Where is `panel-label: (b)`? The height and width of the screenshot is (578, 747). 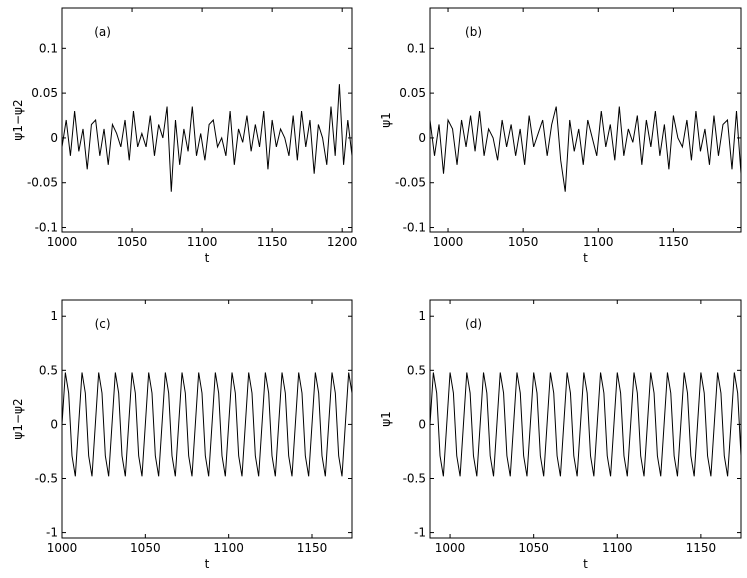
panel-label: (b) is located at coordinates (473, 32).